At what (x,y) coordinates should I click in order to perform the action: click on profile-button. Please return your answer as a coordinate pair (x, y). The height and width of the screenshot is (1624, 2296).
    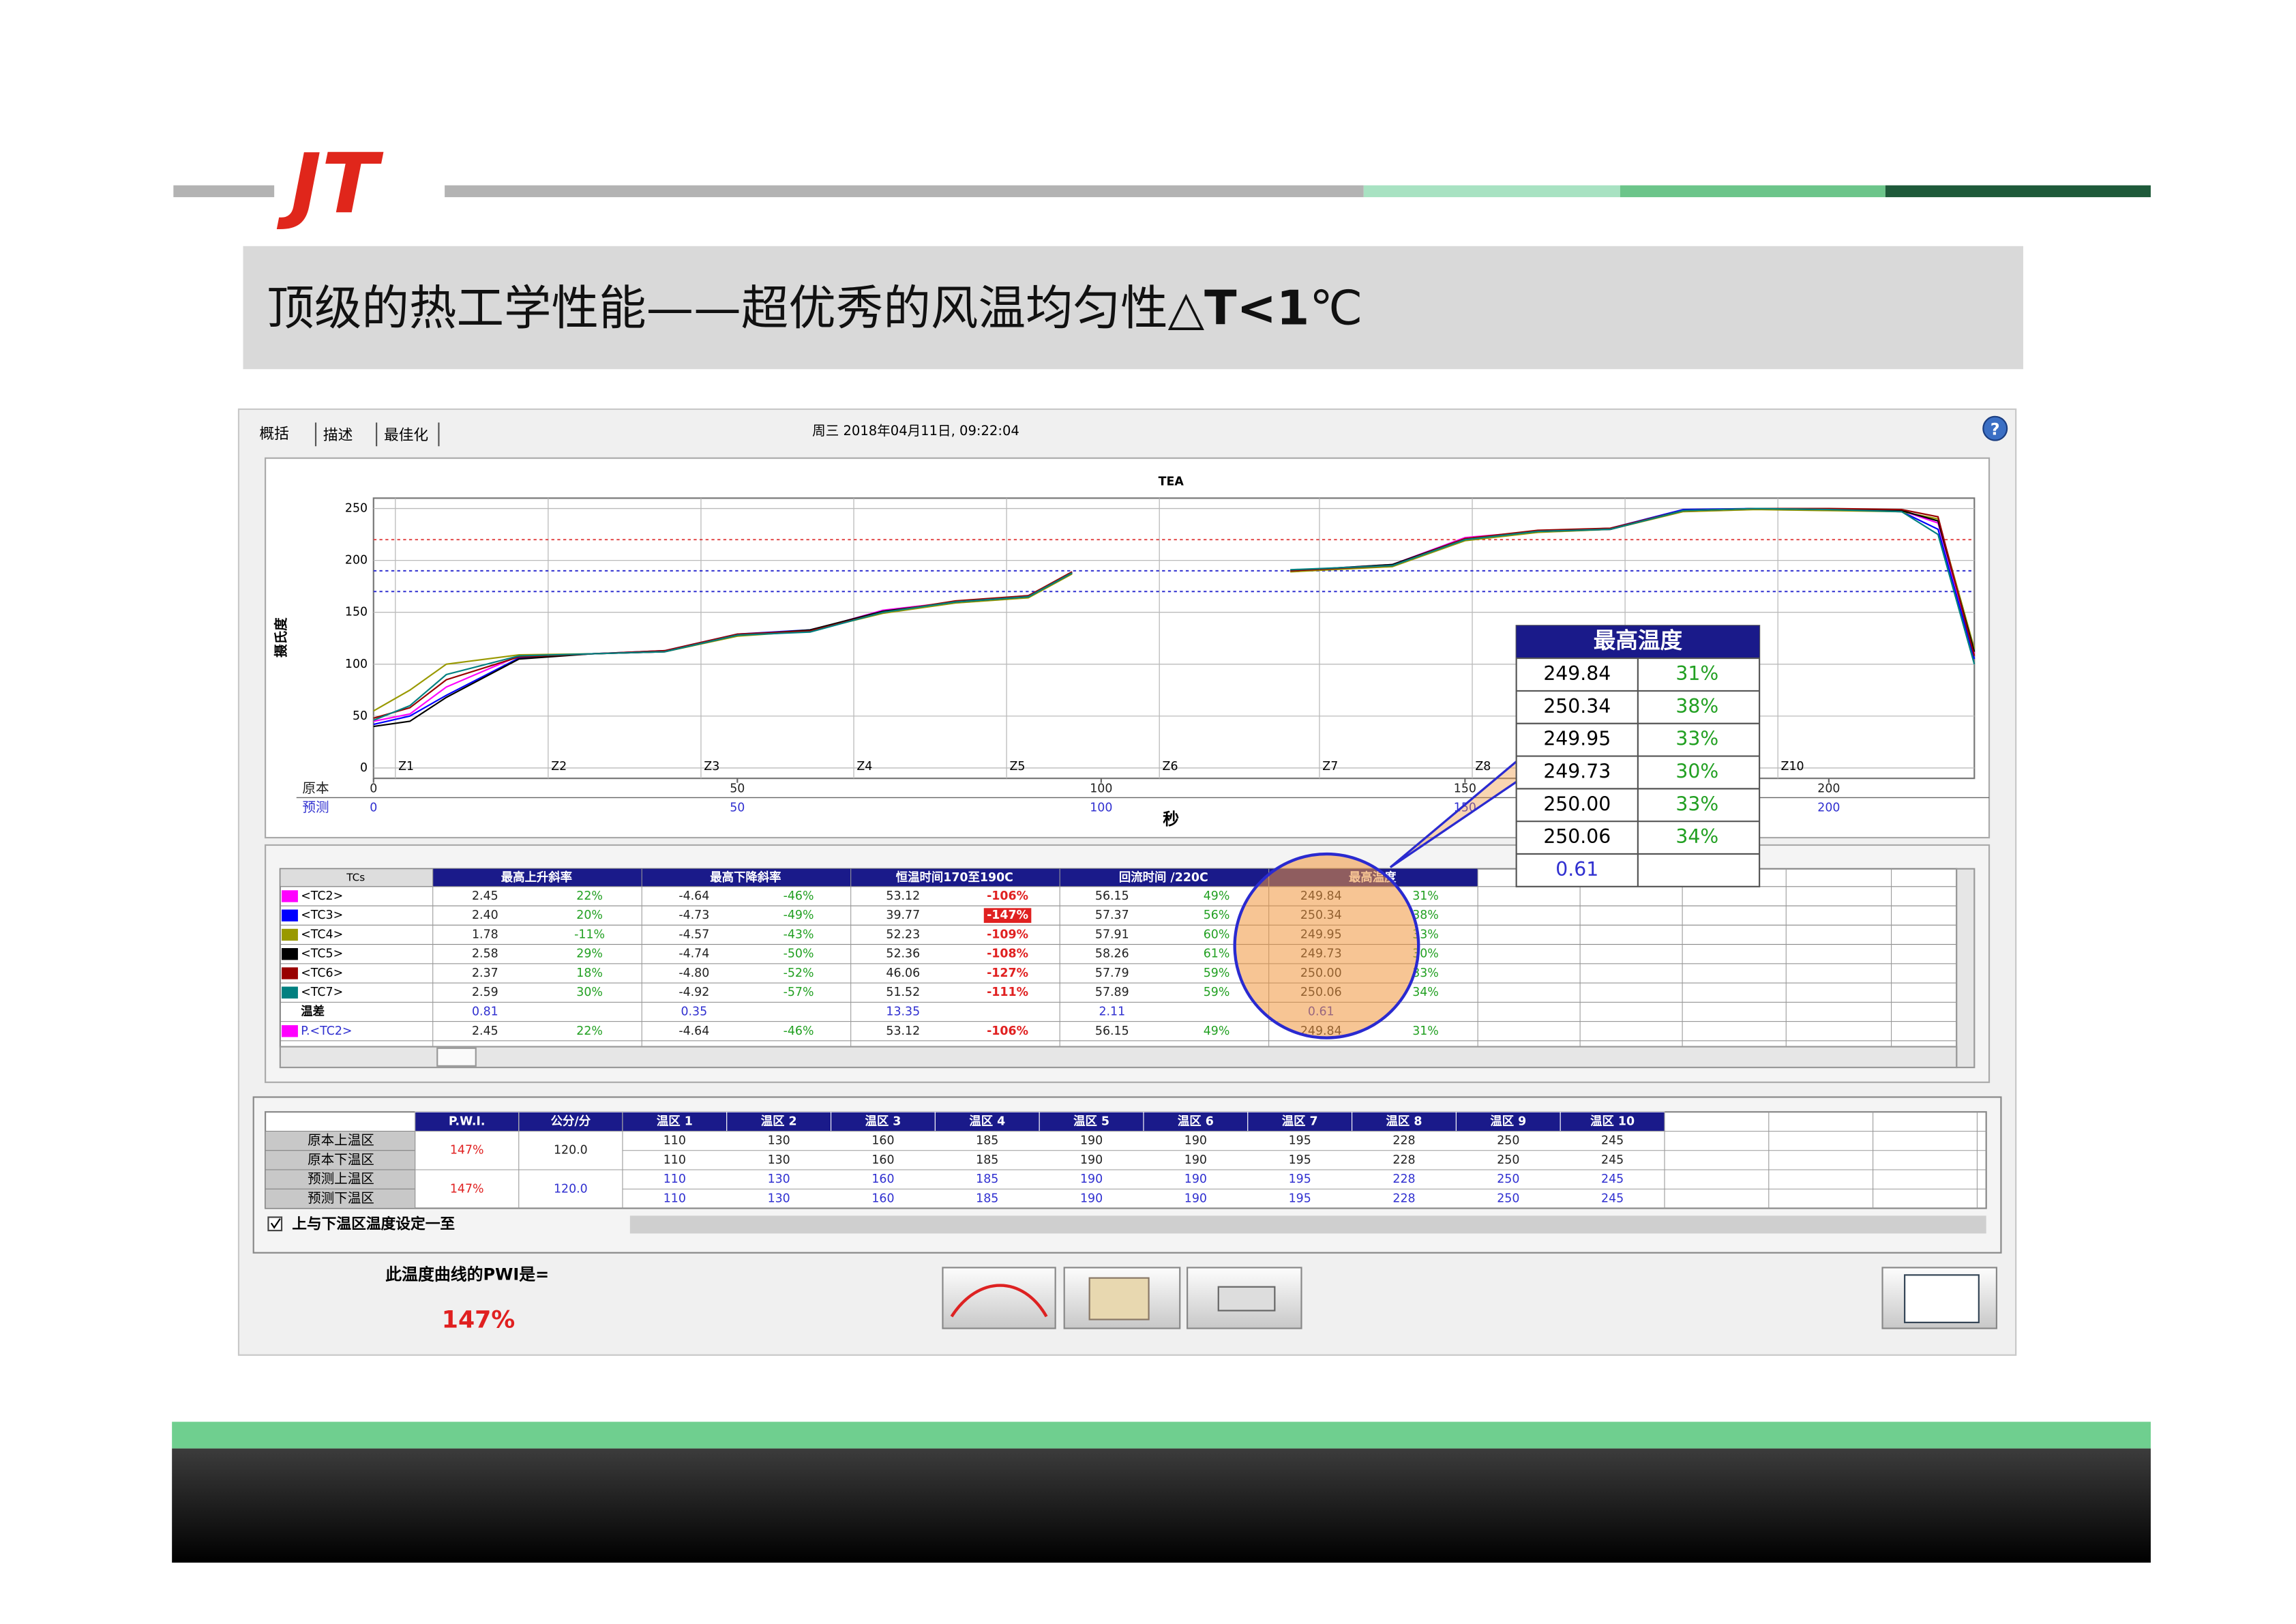
    Looking at the image, I should click on (999, 1298).